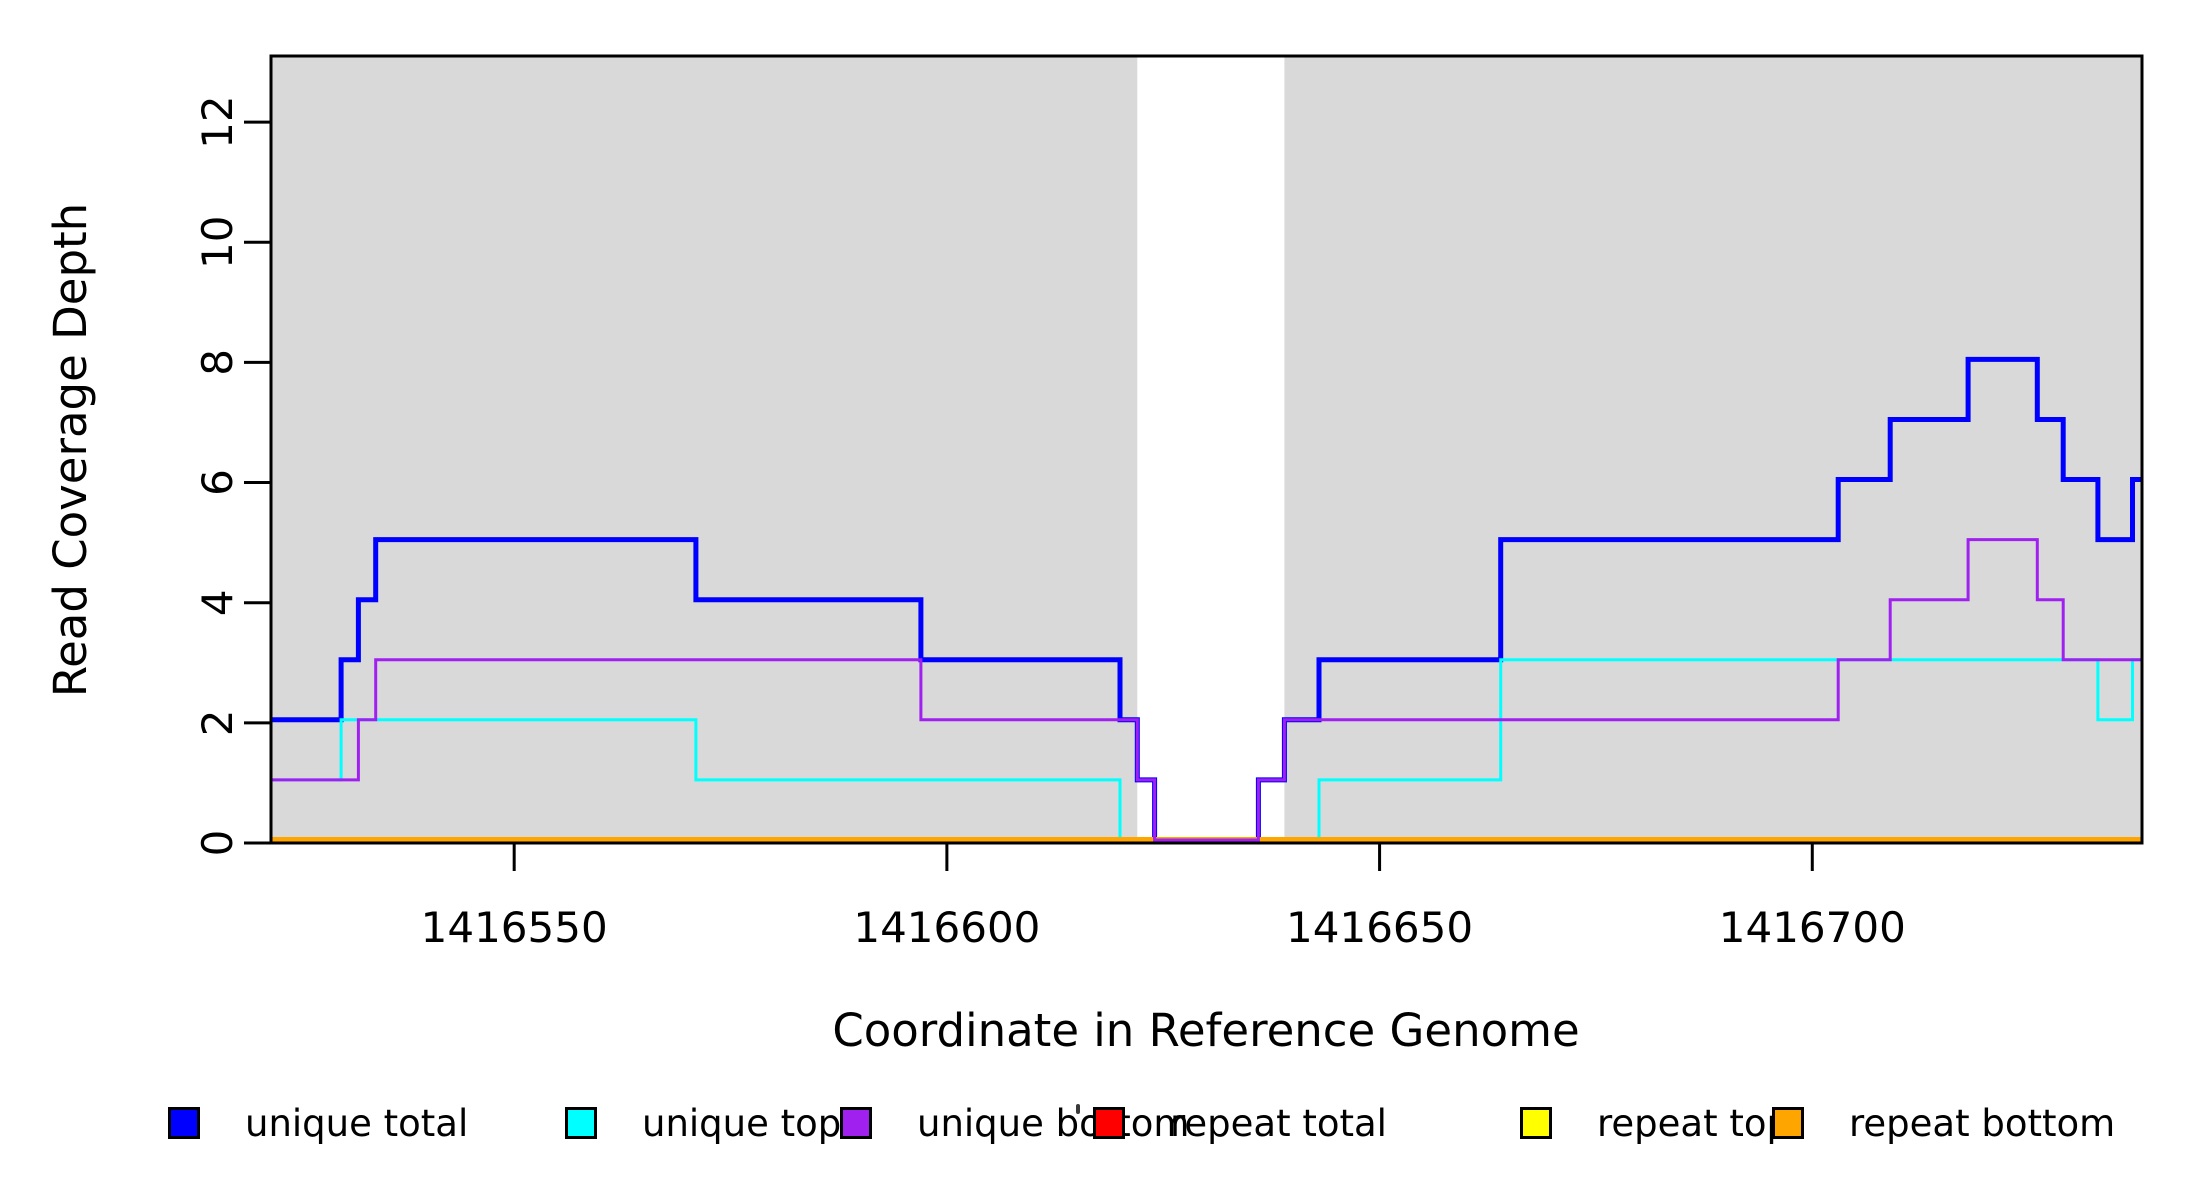 This screenshot has width=2200, height=1200. I want to click on legend-item-unique-top: unique top, so click(703, 1123).